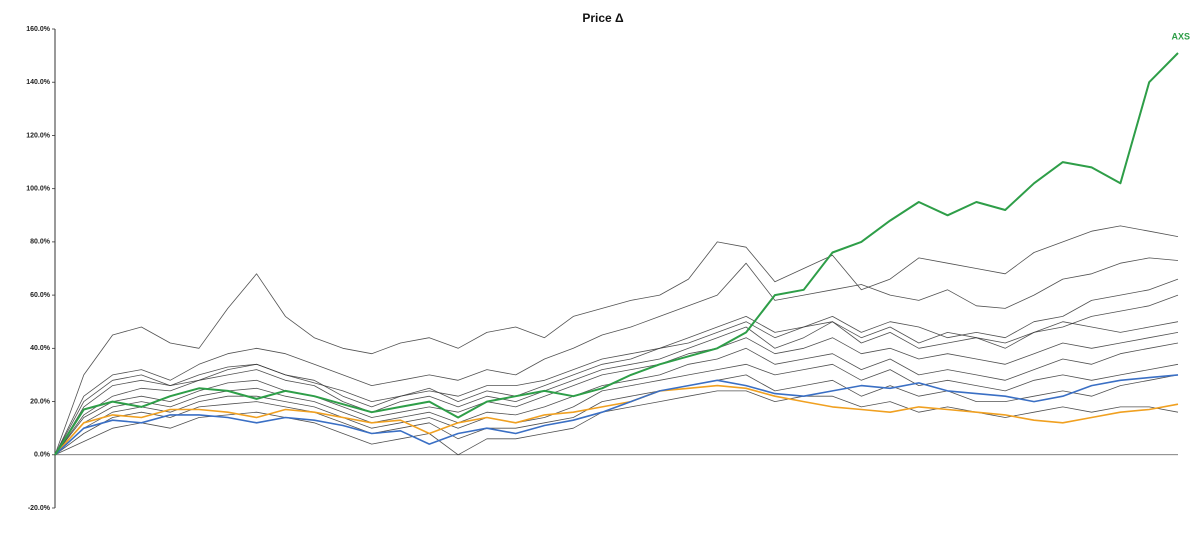 The width and height of the screenshot is (1200, 538). Describe the element at coordinates (603, 18) in the screenshot. I see `chart-title: Price Δ` at that location.